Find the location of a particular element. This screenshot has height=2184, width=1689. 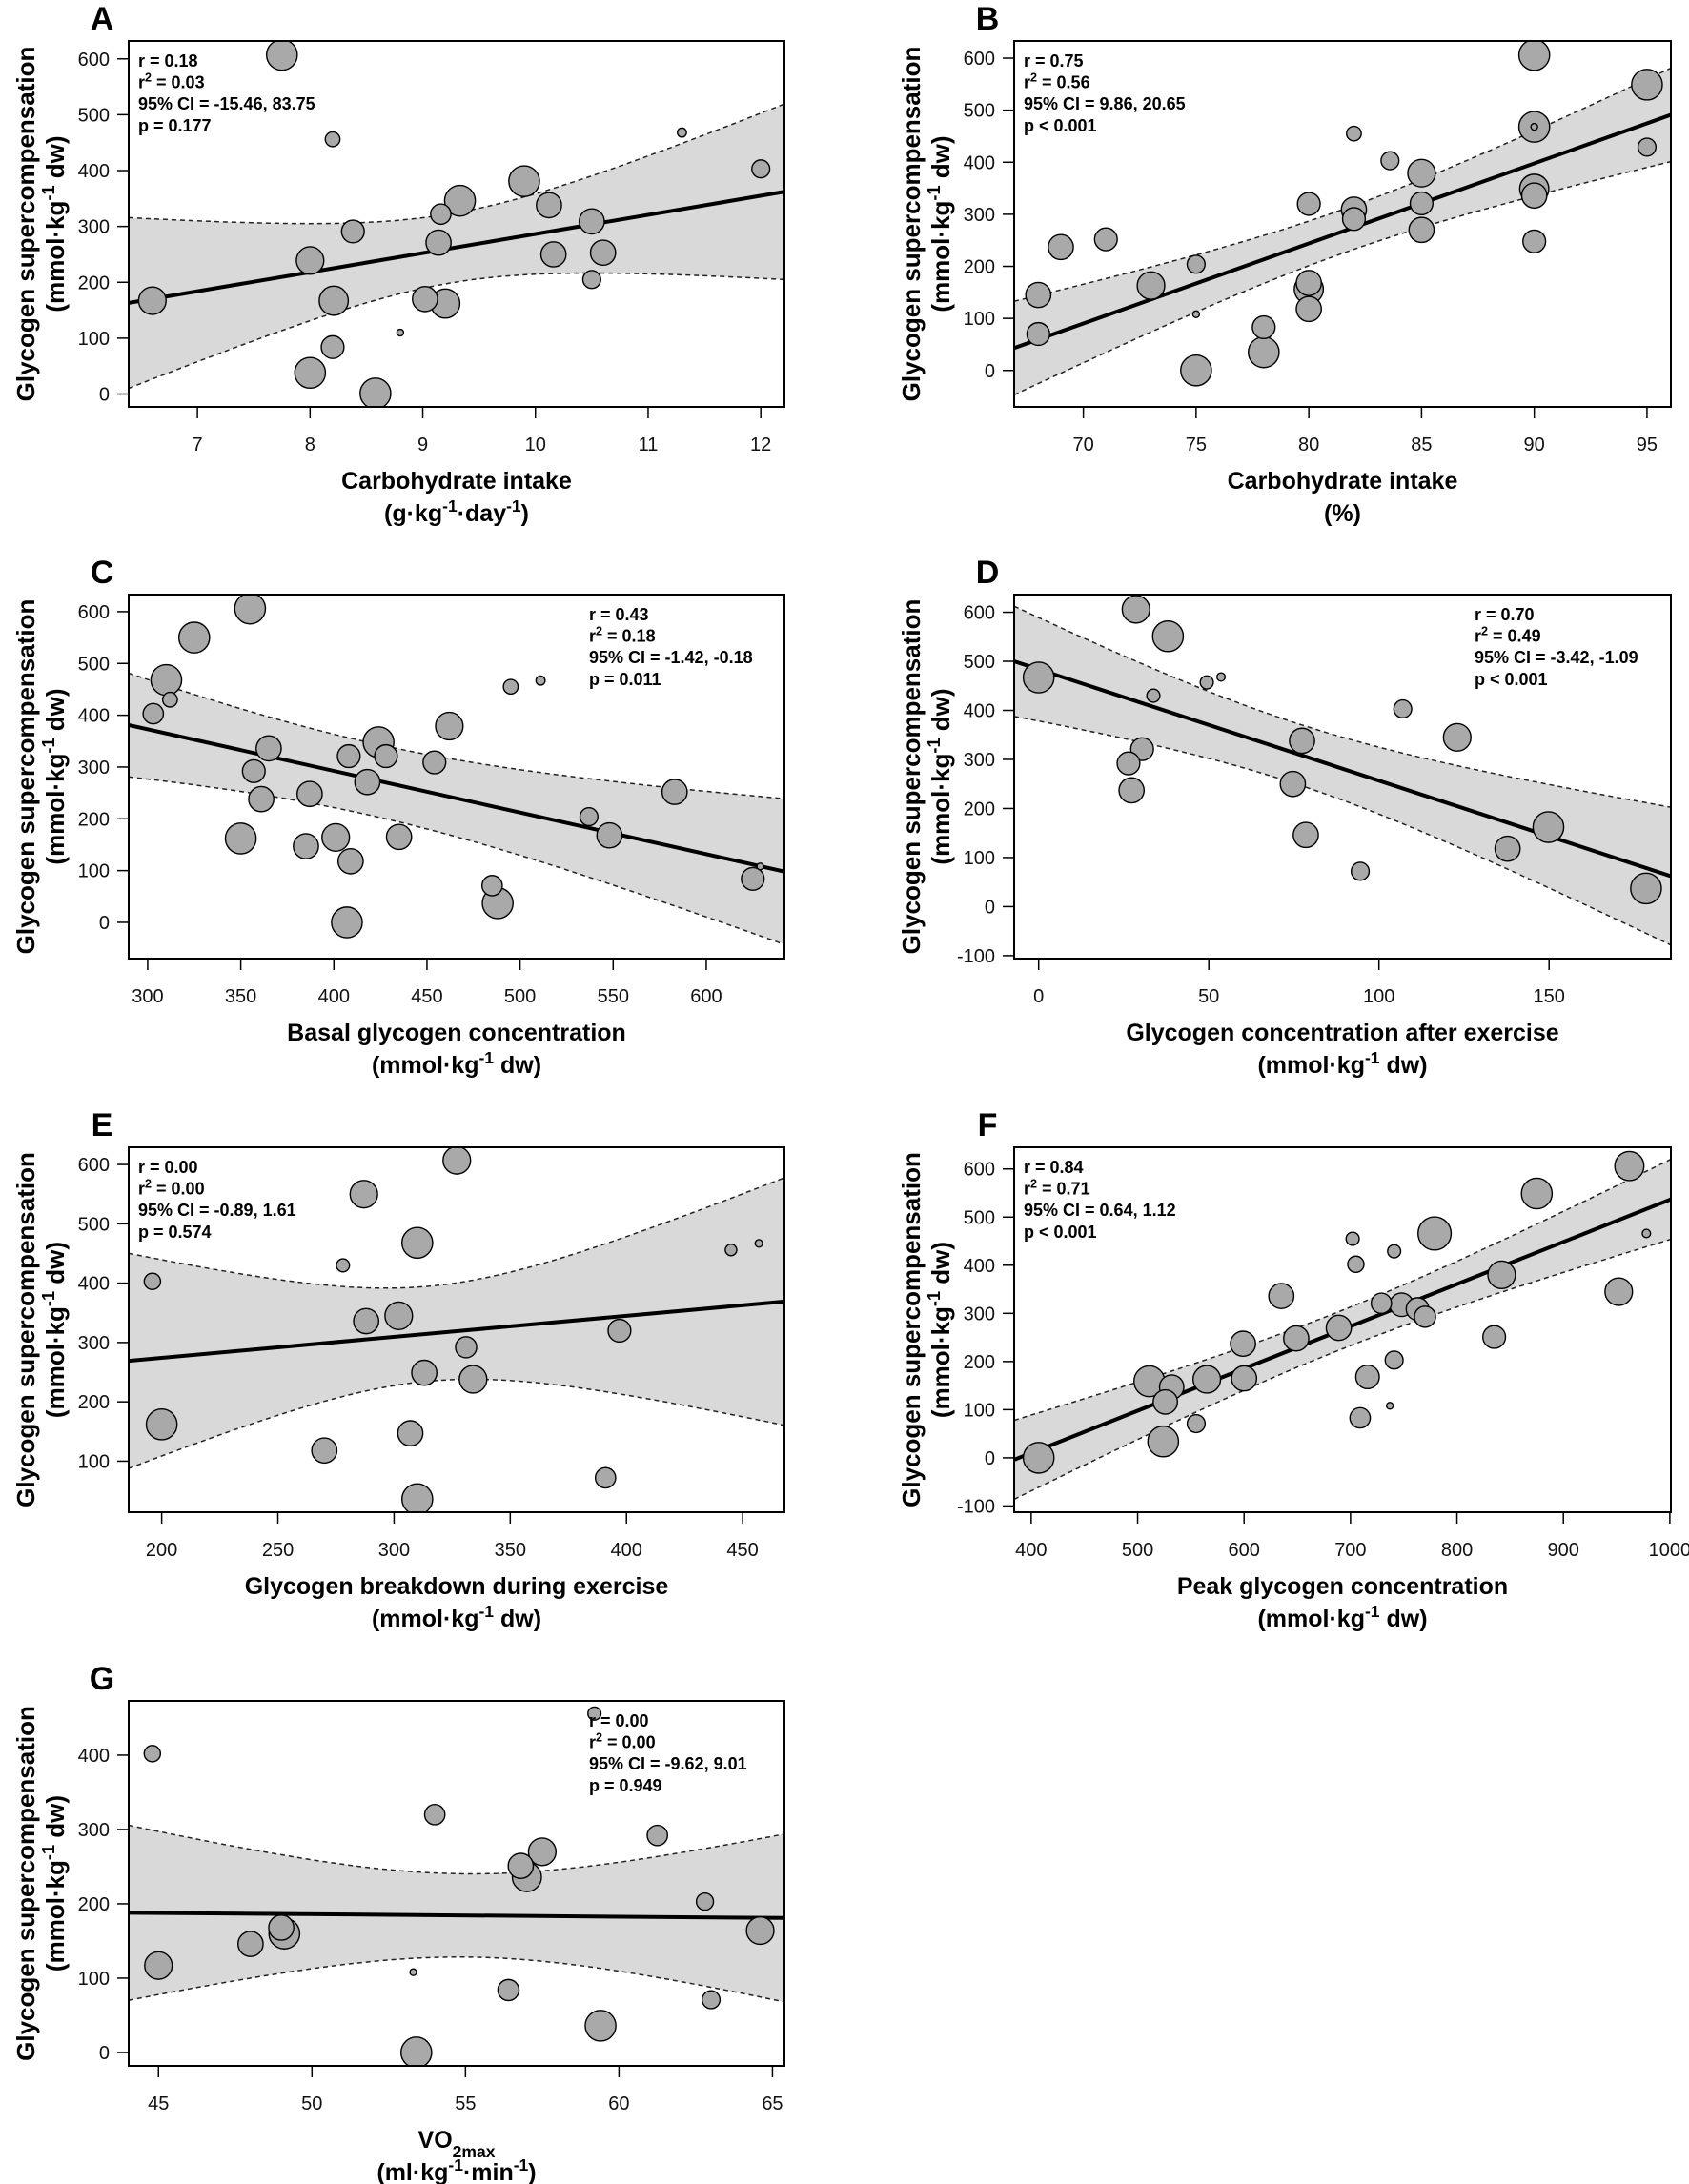

x-tick-label: 10 is located at coordinates (535, 445).